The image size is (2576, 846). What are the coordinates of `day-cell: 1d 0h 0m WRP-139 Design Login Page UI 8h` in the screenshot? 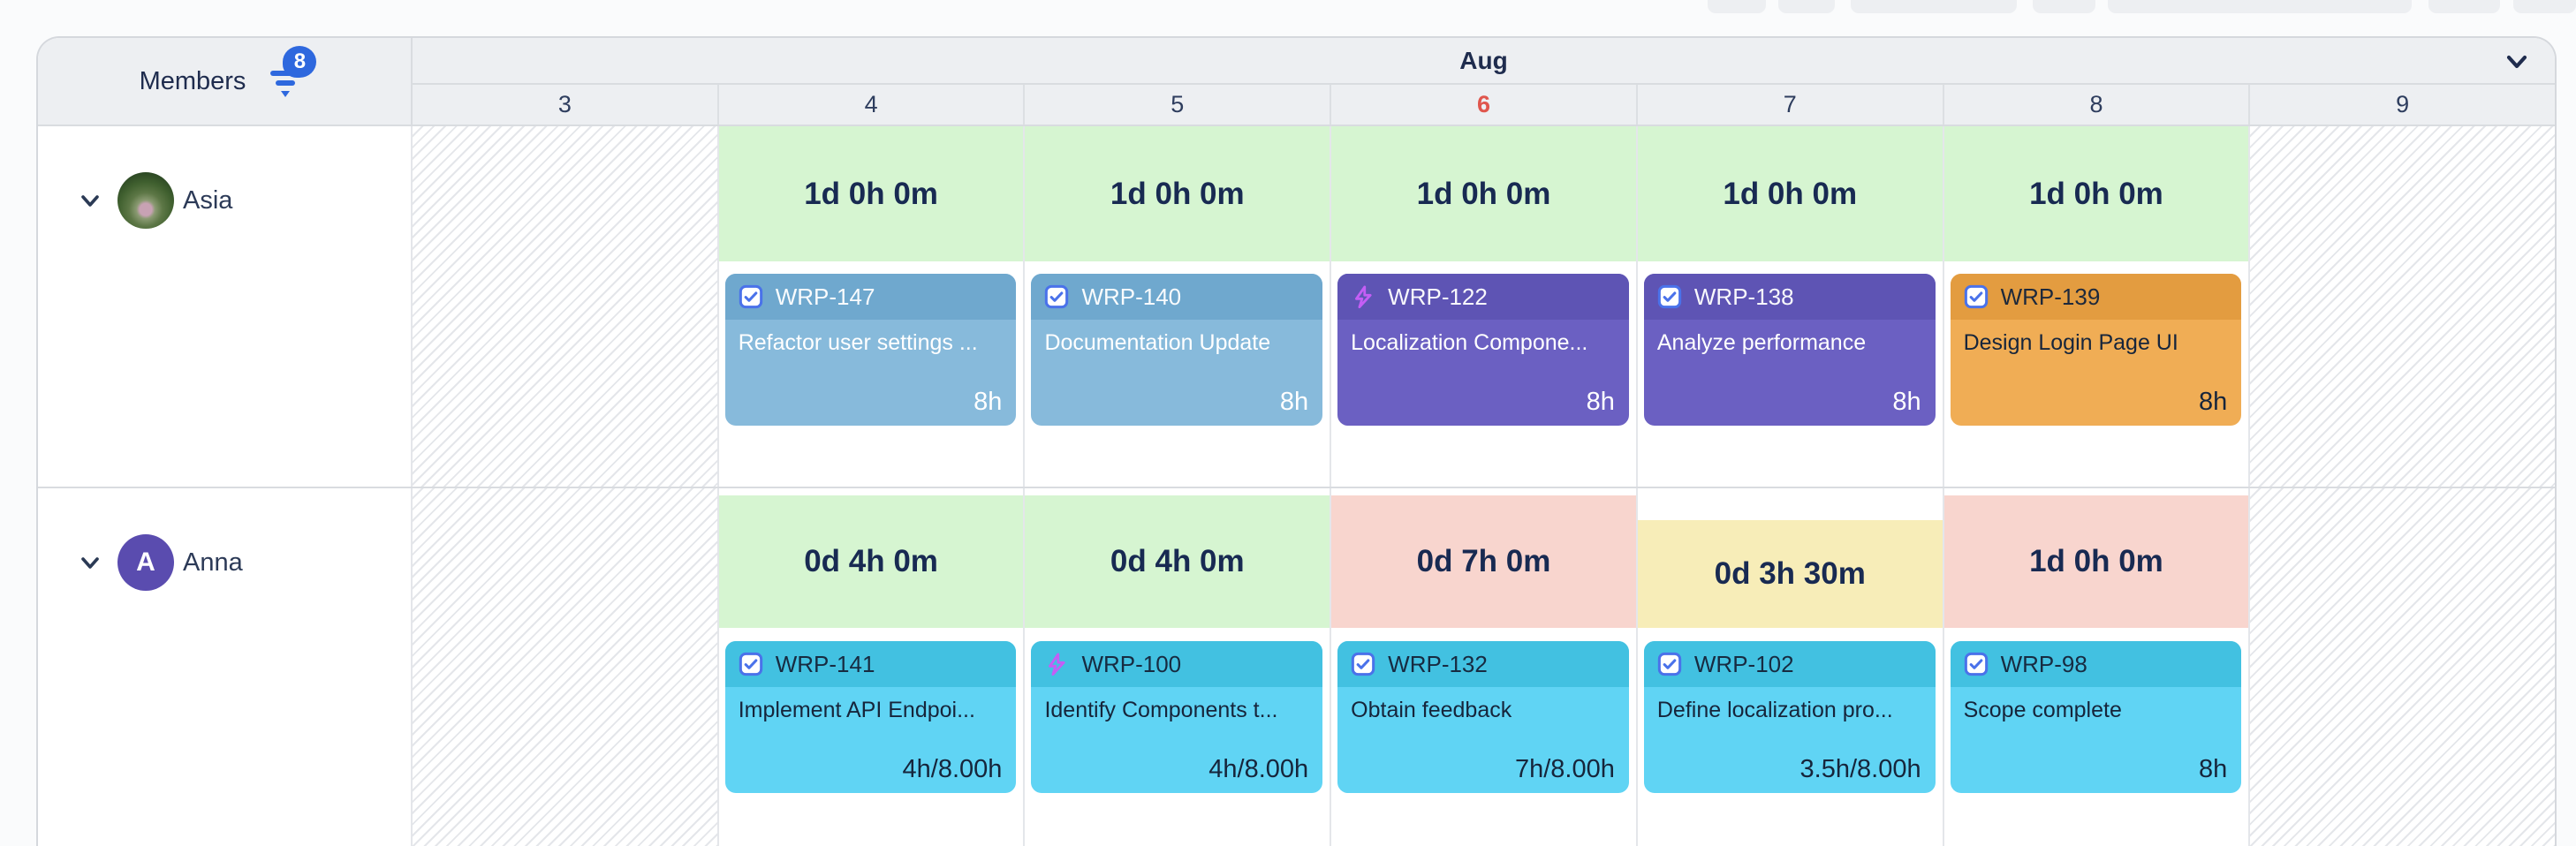 It's located at (2097, 306).